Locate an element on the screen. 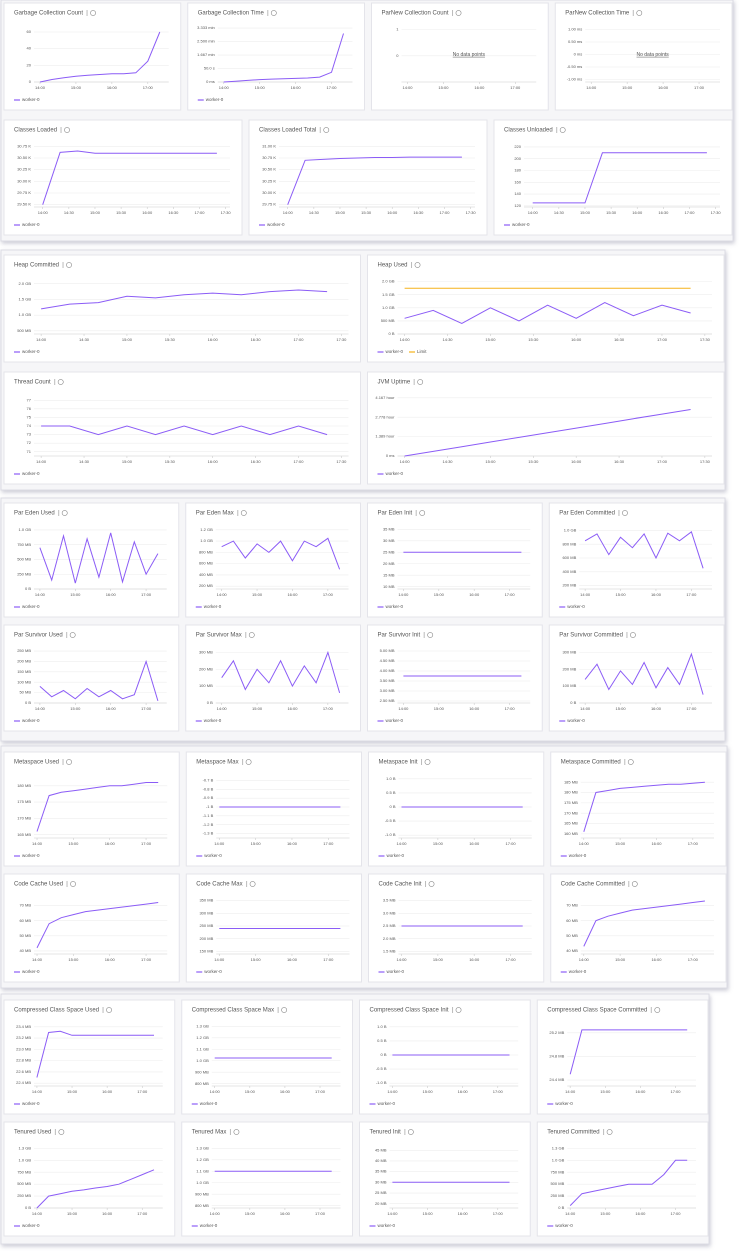 The width and height of the screenshot is (739, 1251). y-tick-label: 600 MB is located at coordinates (569, 557).